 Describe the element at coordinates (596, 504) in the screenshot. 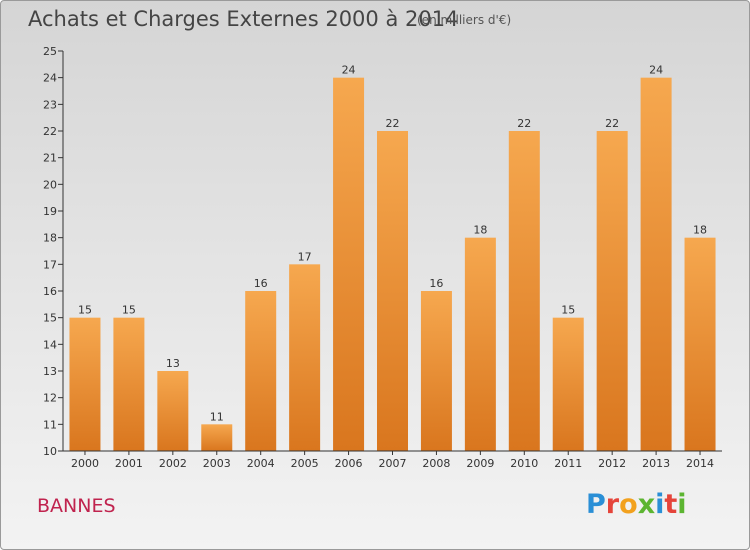

I see `brand-letter: P` at that location.